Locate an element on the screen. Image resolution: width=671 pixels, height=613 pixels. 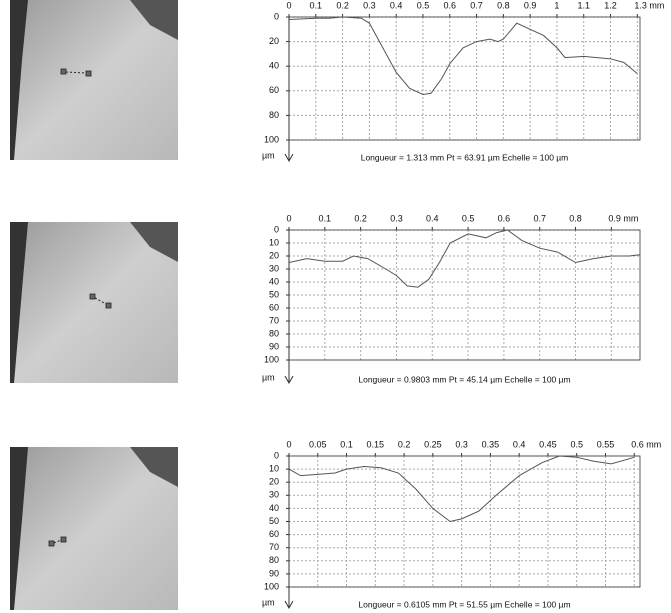
x-tick-label: 0.05 is located at coordinates (318, 444).